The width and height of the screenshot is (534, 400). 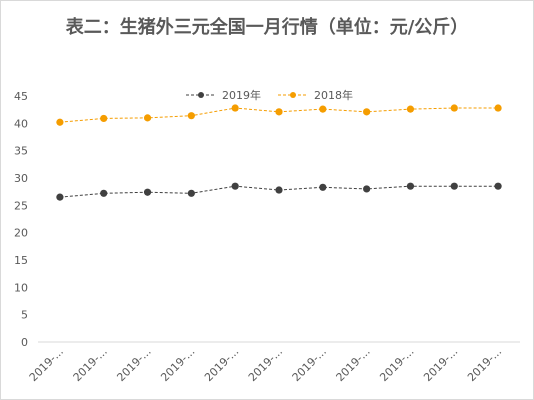 What do you see at coordinates (21, 178) in the screenshot?
I see `y-tick-label: 30` at bounding box center [21, 178].